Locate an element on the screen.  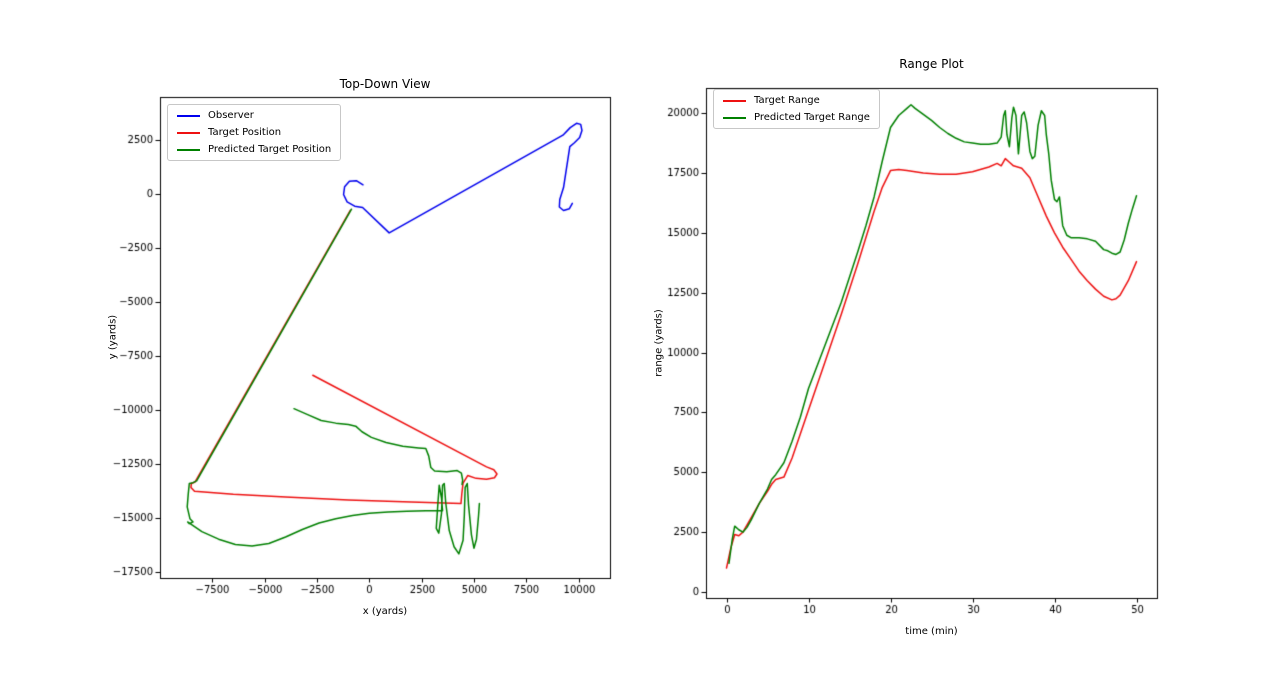
legend-label-observer: Observer is located at coordinates (231, 115).